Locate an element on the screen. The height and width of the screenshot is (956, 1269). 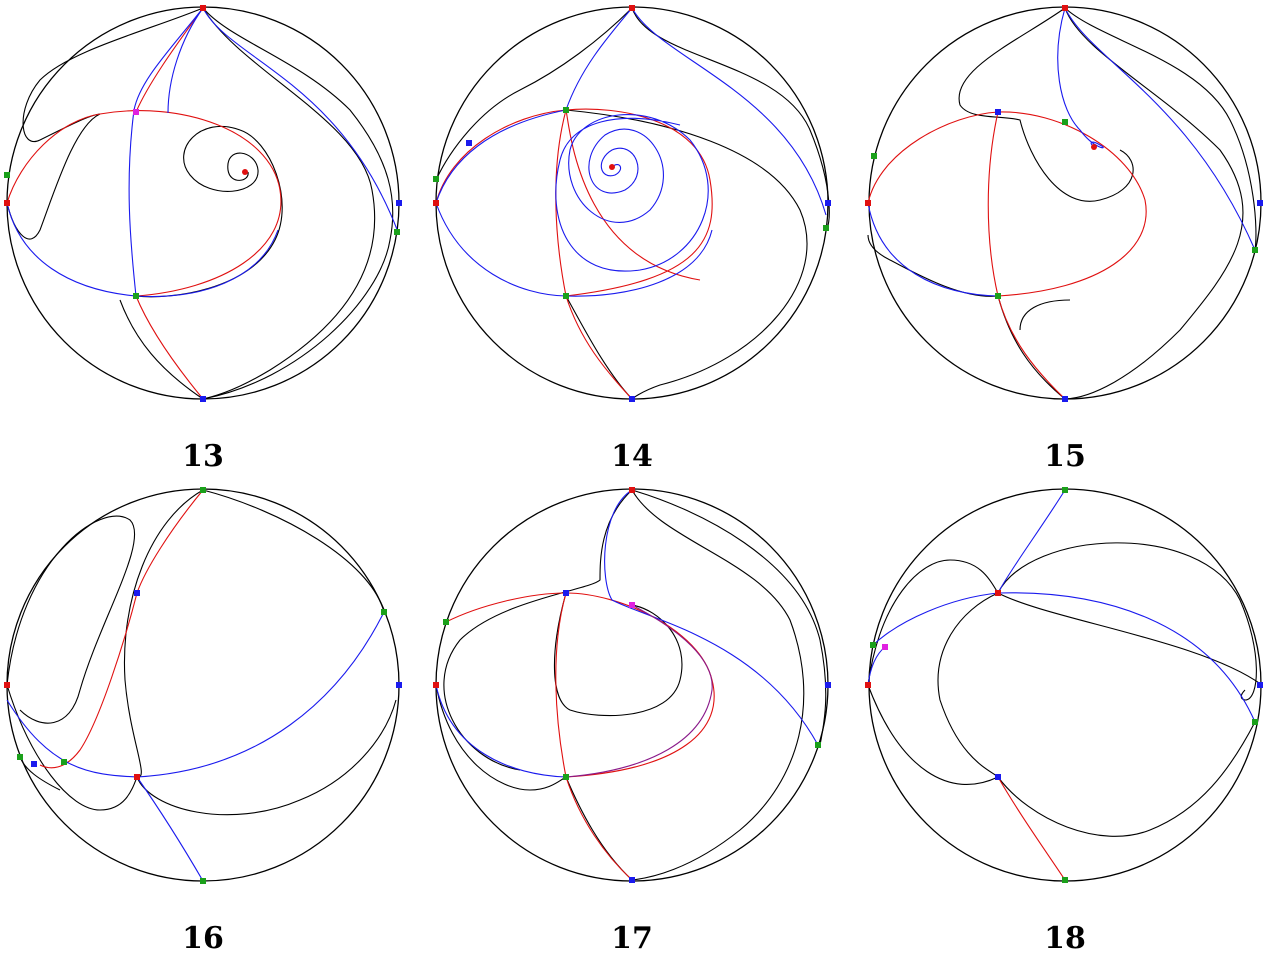
separatrix-purple is located at coordinates (639, 691).